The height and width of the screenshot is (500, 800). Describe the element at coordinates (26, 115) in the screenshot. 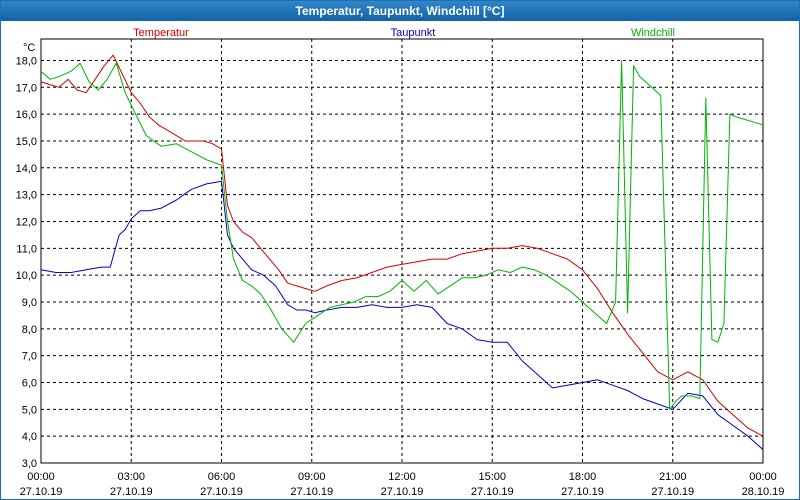

I see `y-tick-label: 16,0` at that location.